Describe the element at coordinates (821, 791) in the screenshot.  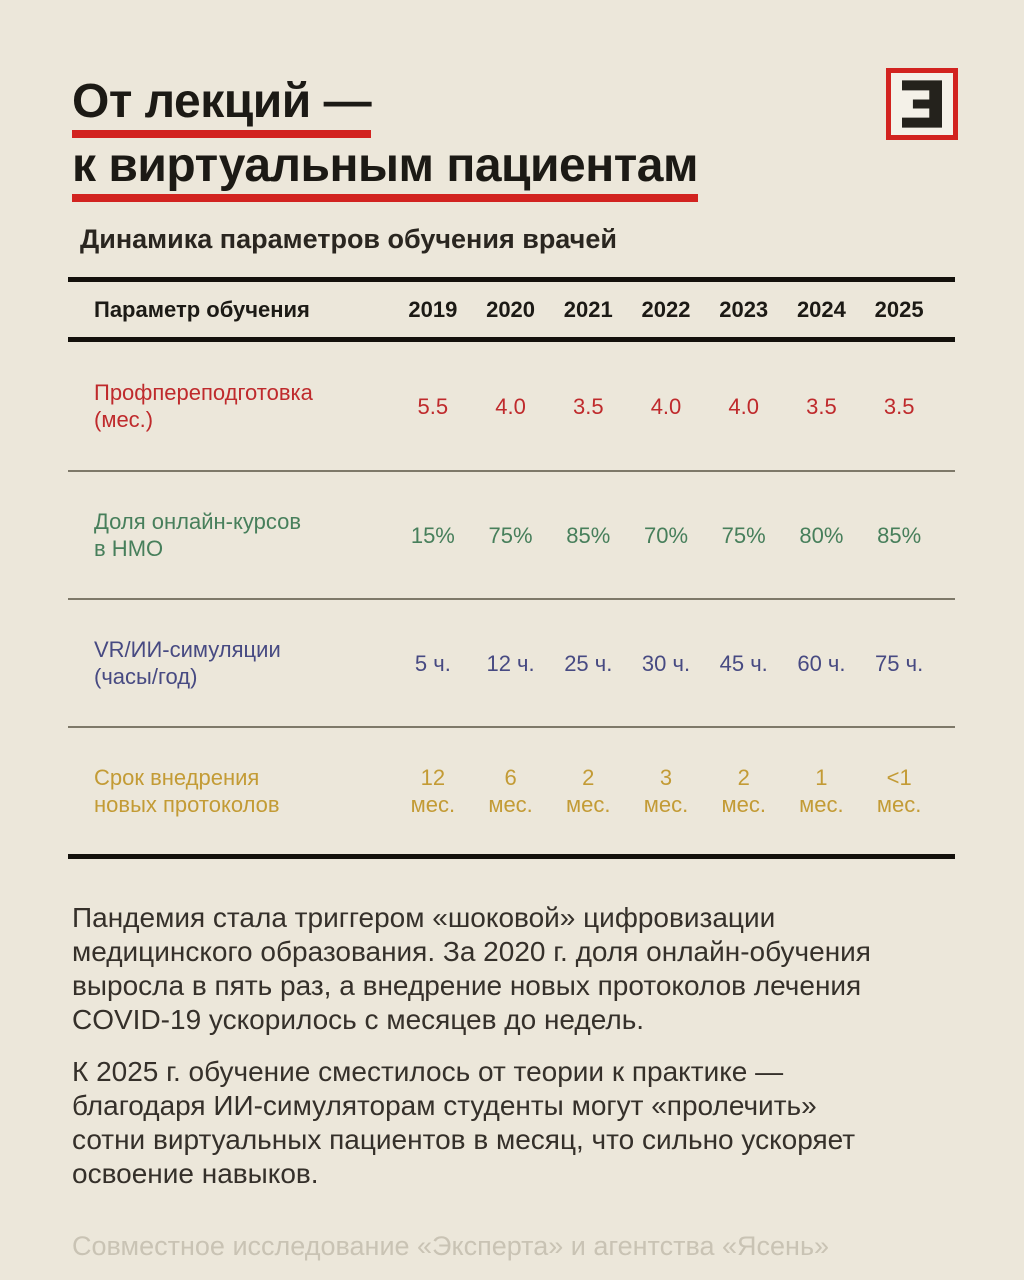
I see `table-cell: 1 мес.` at that location.